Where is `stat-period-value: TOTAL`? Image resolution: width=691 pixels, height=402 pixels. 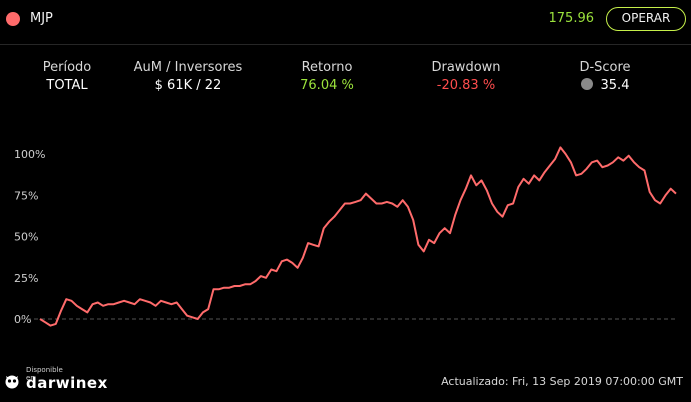 stat-period-value: TOTAL is located at coordinates (67, 85).